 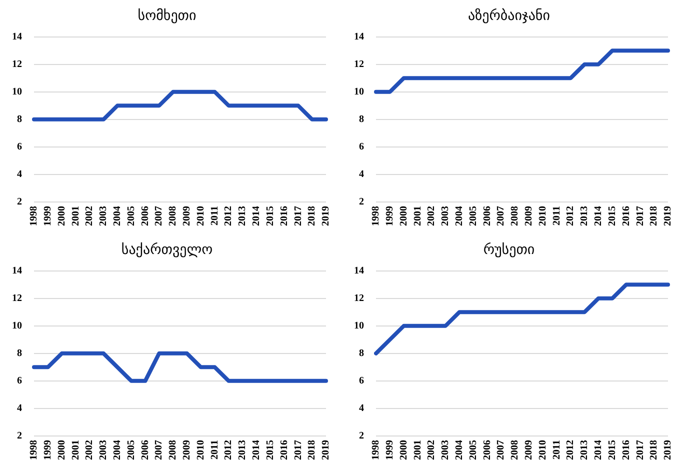 I want to click on chart-title: სომხეთი, so click(x=167, y=16).